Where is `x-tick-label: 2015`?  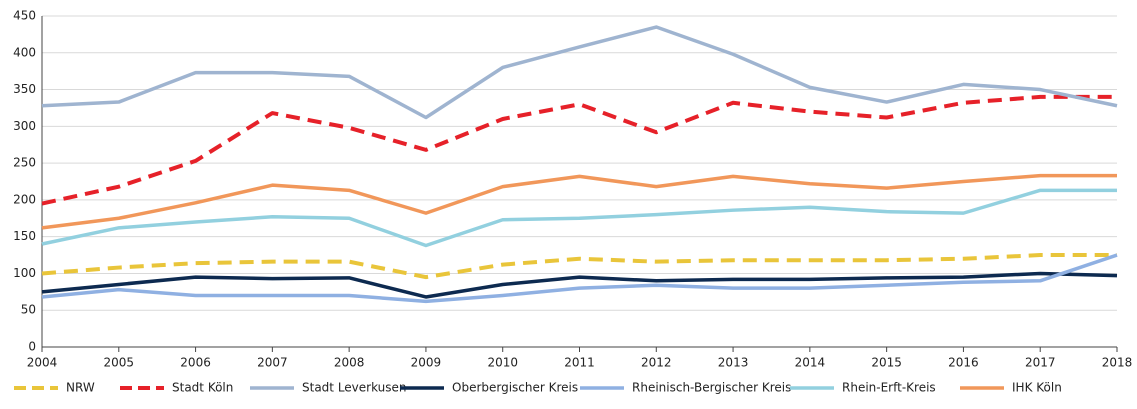 x-tick-label: 2015 is located at coordinates (886, 363).